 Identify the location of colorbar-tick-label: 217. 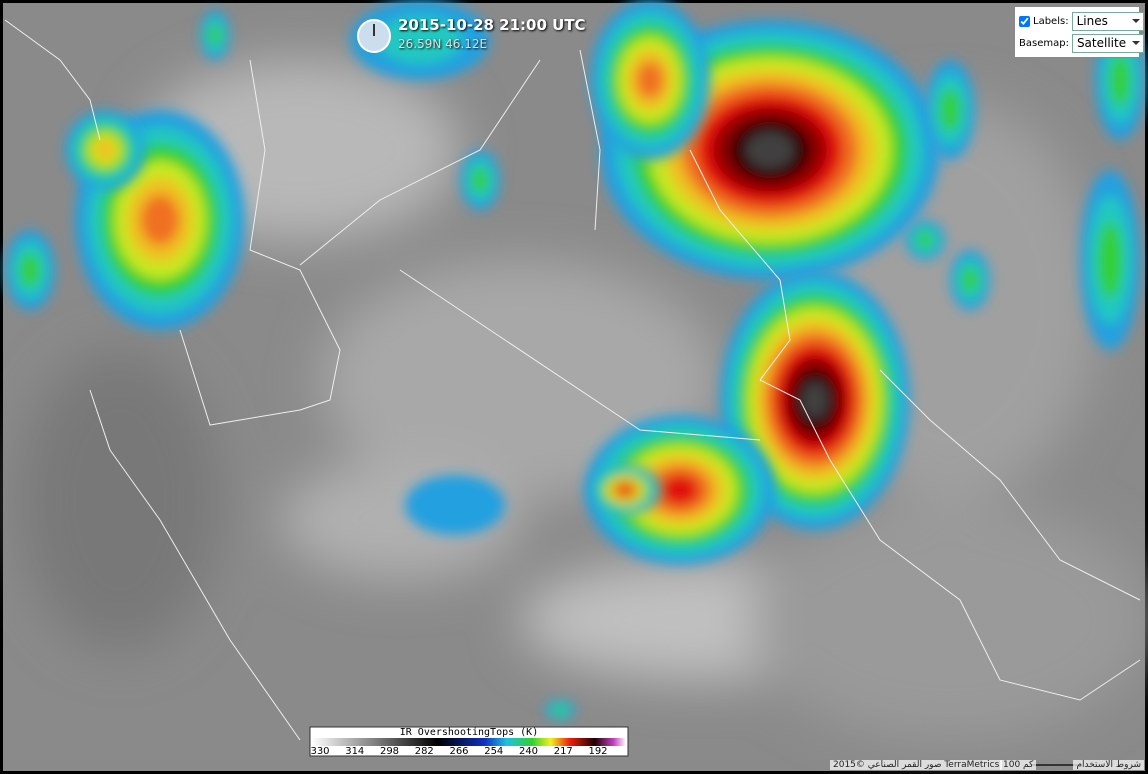
(563, 751).